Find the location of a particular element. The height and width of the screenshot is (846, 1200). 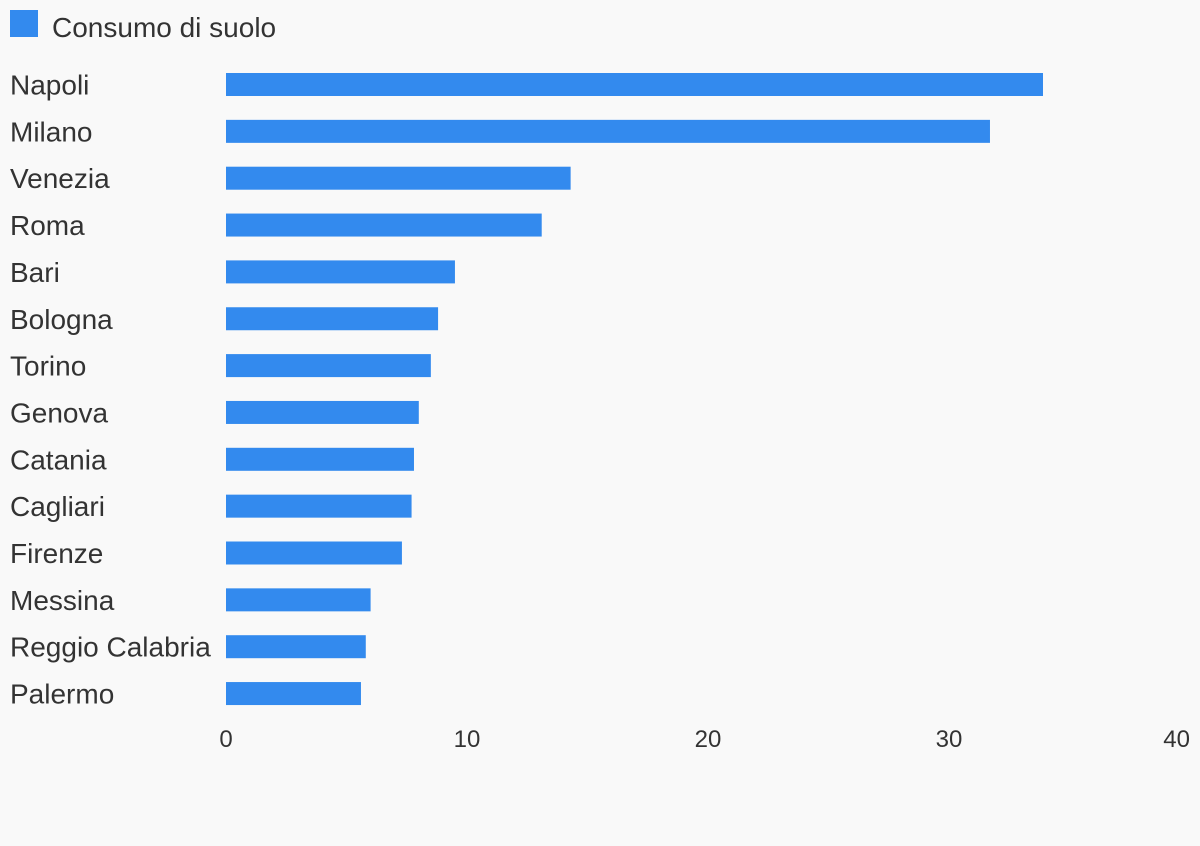

x-tick-label: 10 is located at coordinates (467, 739).